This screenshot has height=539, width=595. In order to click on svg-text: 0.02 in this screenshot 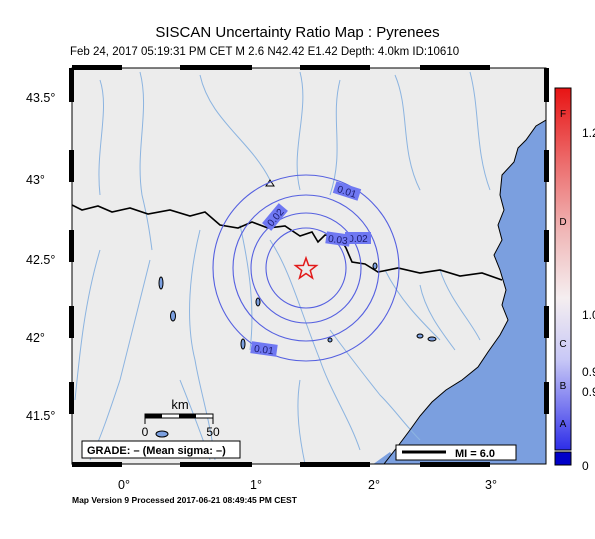, I will do `click(358, 239)`.